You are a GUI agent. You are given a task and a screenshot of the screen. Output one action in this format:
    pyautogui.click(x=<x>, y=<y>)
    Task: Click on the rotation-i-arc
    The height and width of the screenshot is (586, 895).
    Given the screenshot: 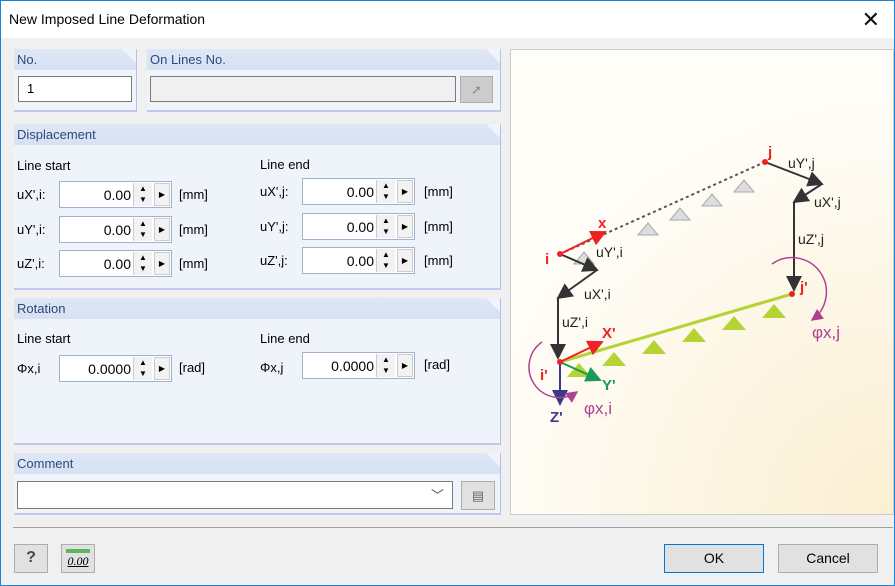 What is the action you would take?
    pyautogui.click(x=553, y=372)
    